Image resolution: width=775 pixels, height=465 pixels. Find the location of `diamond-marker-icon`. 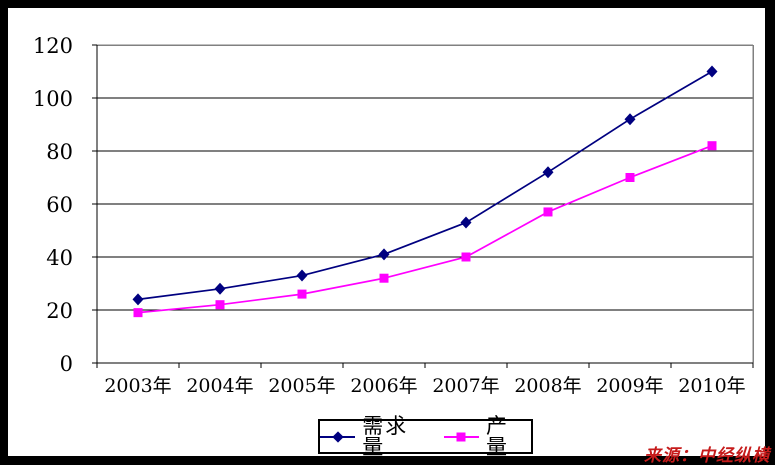

diamond-marker-icon is located at coordinates (337, 436).